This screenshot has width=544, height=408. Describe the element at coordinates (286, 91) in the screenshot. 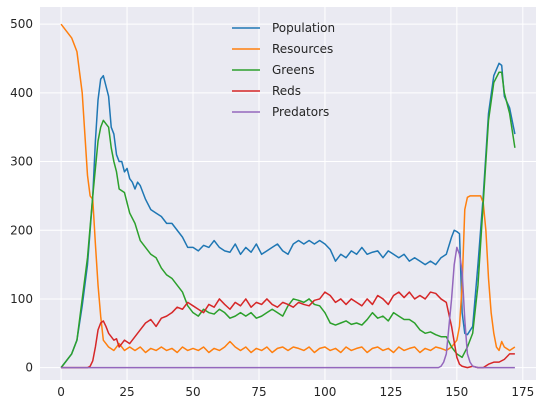

I see `legend-label-reds: Reds` at that location.